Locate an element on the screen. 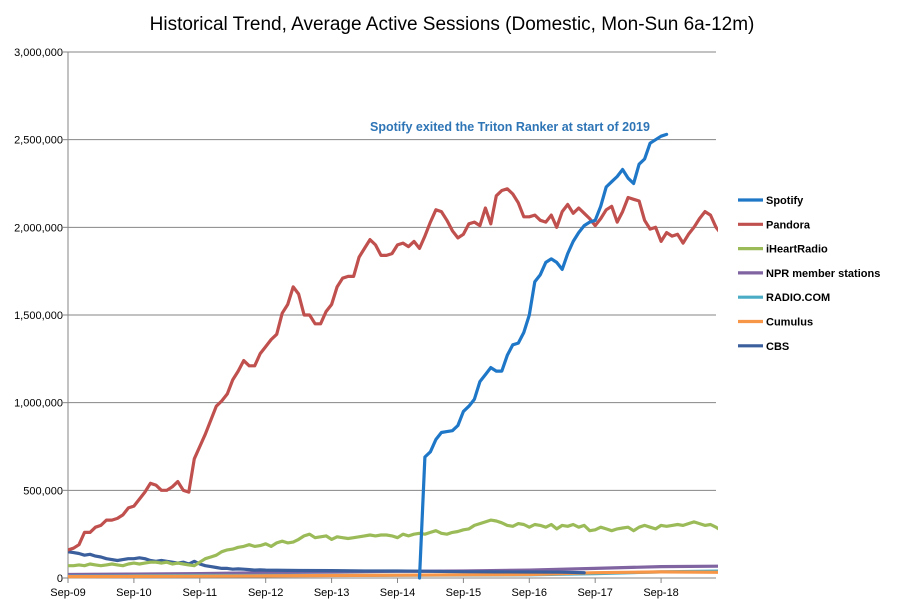  legend-label: Spotify is located at coordinates (785, 201).